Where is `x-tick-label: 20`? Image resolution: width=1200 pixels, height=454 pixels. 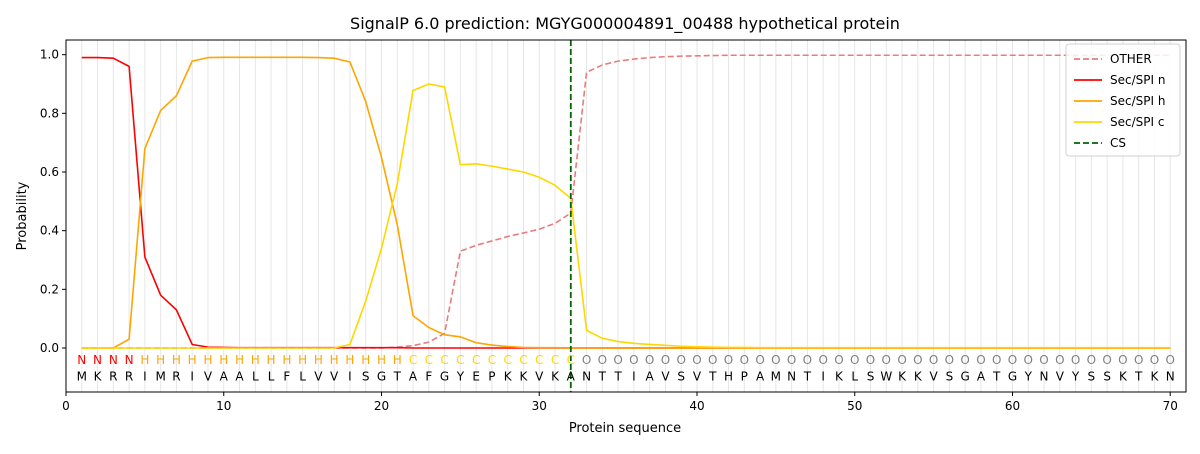
x-tick-label: 20 is located at coordinates (381, 406).